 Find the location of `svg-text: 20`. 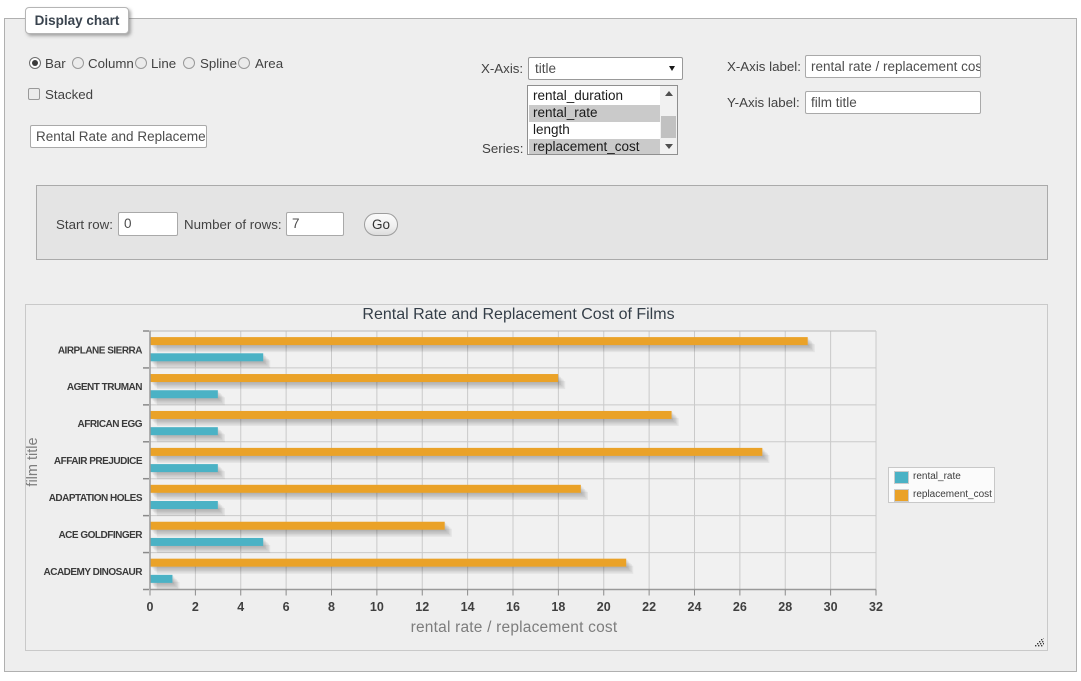

svg-text: 20 is located at coordinates (604, 607).